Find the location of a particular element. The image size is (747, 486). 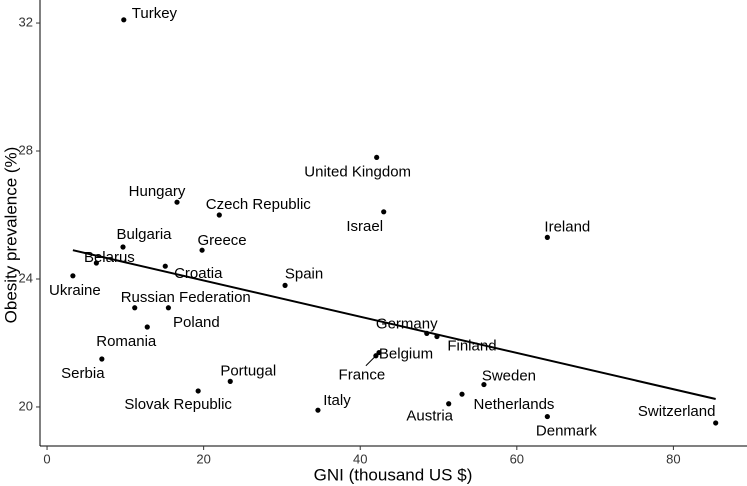

point-label: United Kingdom is located at coordinates (357, 171).